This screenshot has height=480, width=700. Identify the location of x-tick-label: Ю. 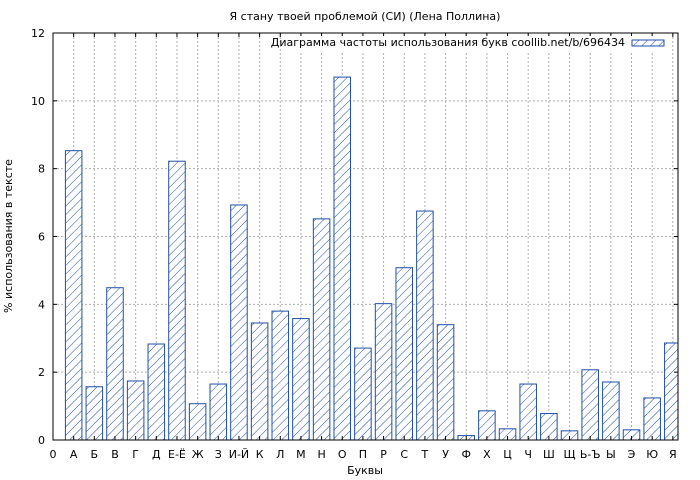
(652, 454).